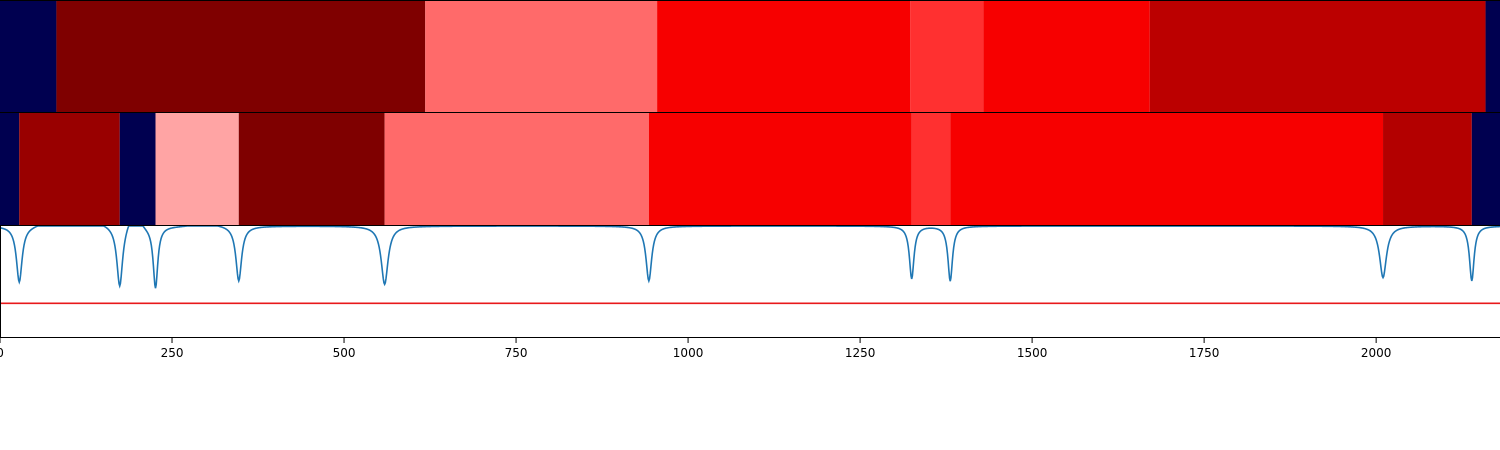 The image size is (1500, 450). Describe the element at coordinates (516, 353) in the screenshot. I see `x-tick-label: 750` at that location.